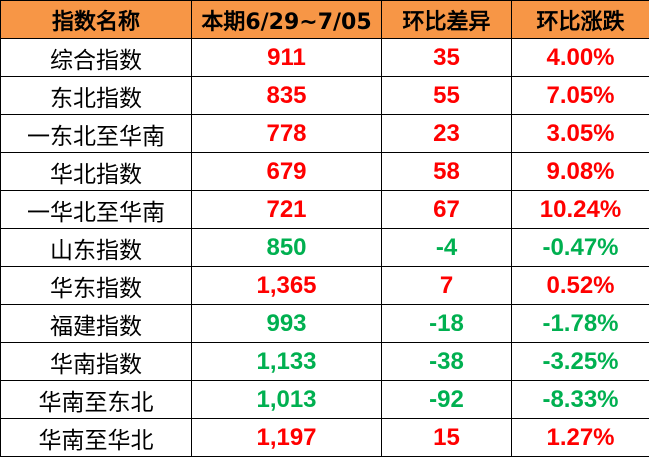 Image resolution: width=649 pixels, height=457 pixels. What do you see at coordinates (96, 285) in the screenshot?
I see `name-cell: 华东指数` at bounding box center [96, 285].